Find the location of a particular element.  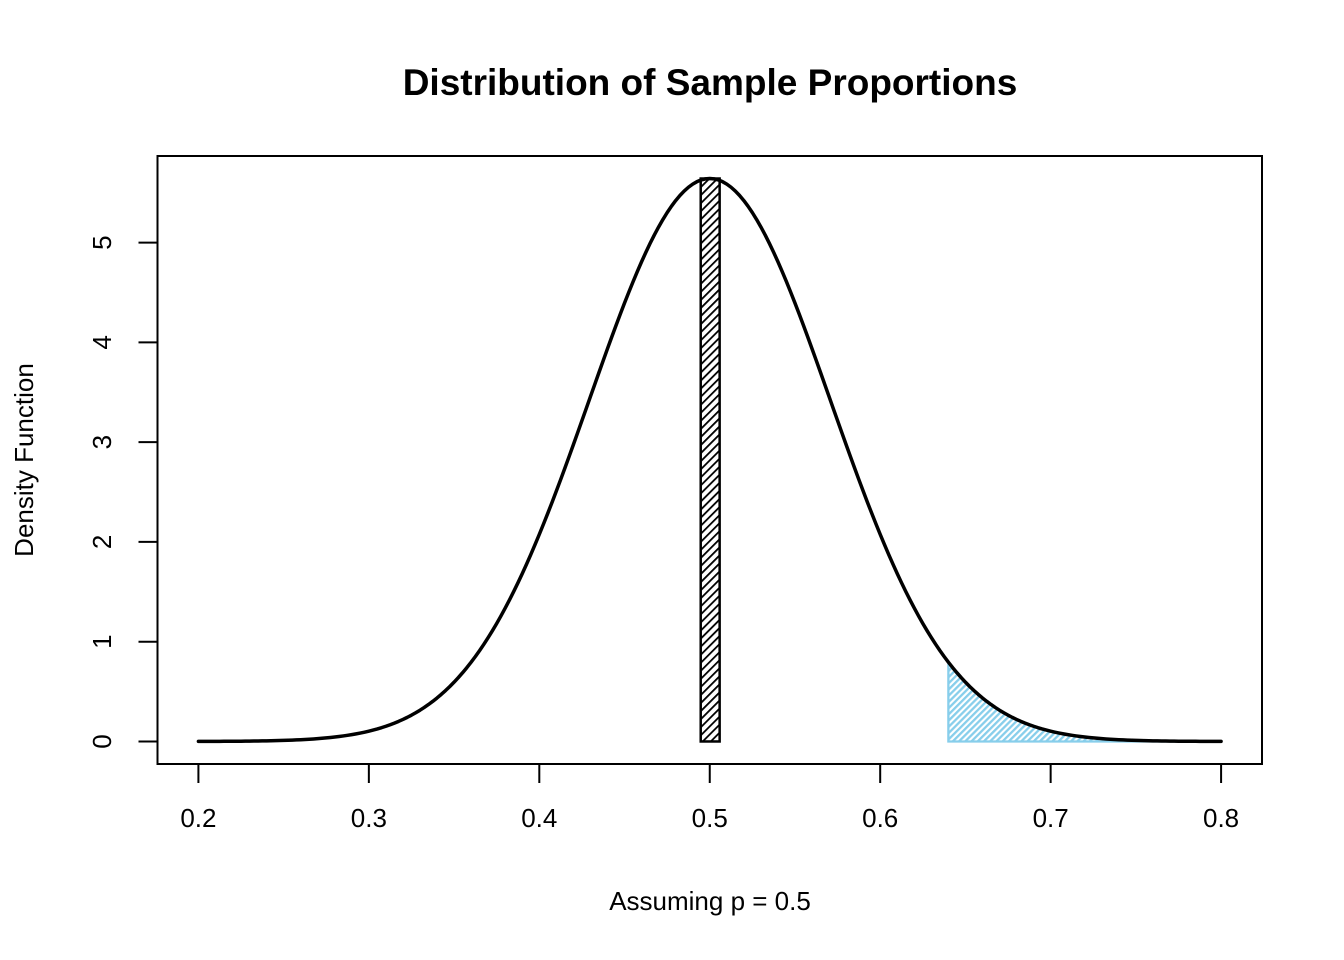

x-tick-label: 0.8 is located at coordinates (1221, 818).